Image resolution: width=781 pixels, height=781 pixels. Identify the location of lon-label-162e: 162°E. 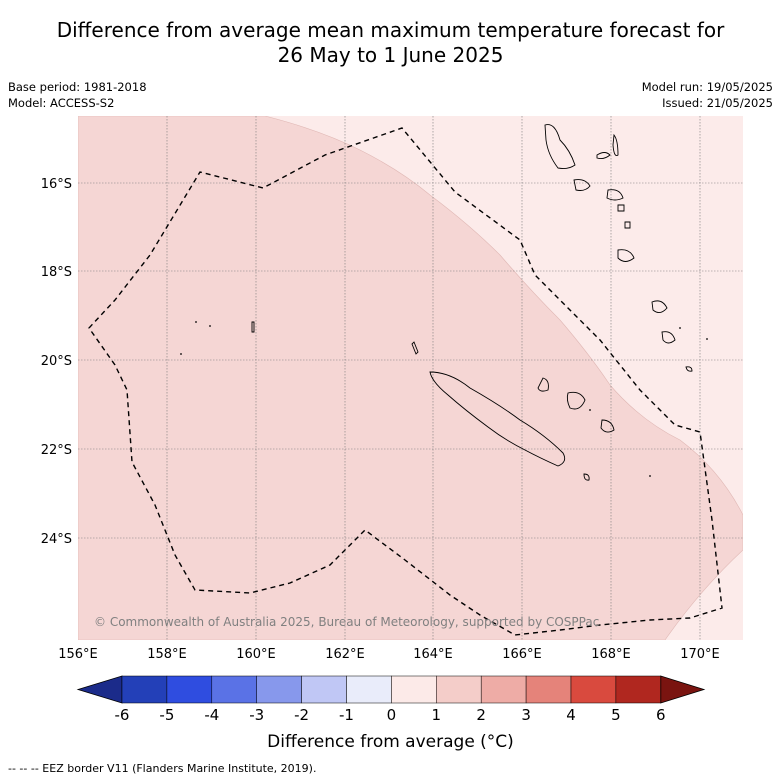
(345, 654).